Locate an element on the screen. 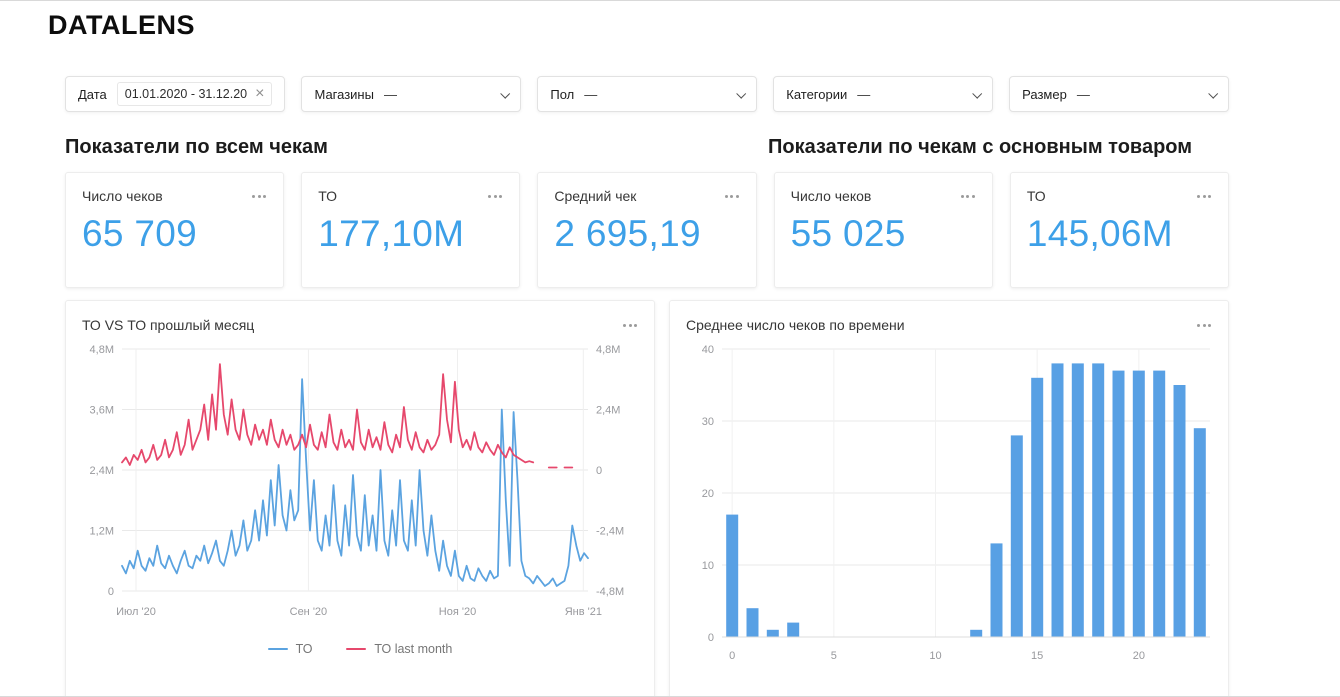 This screenshot has width=1340, height=697. kpi-value: 65 709 is located at coordinates (139, 233).